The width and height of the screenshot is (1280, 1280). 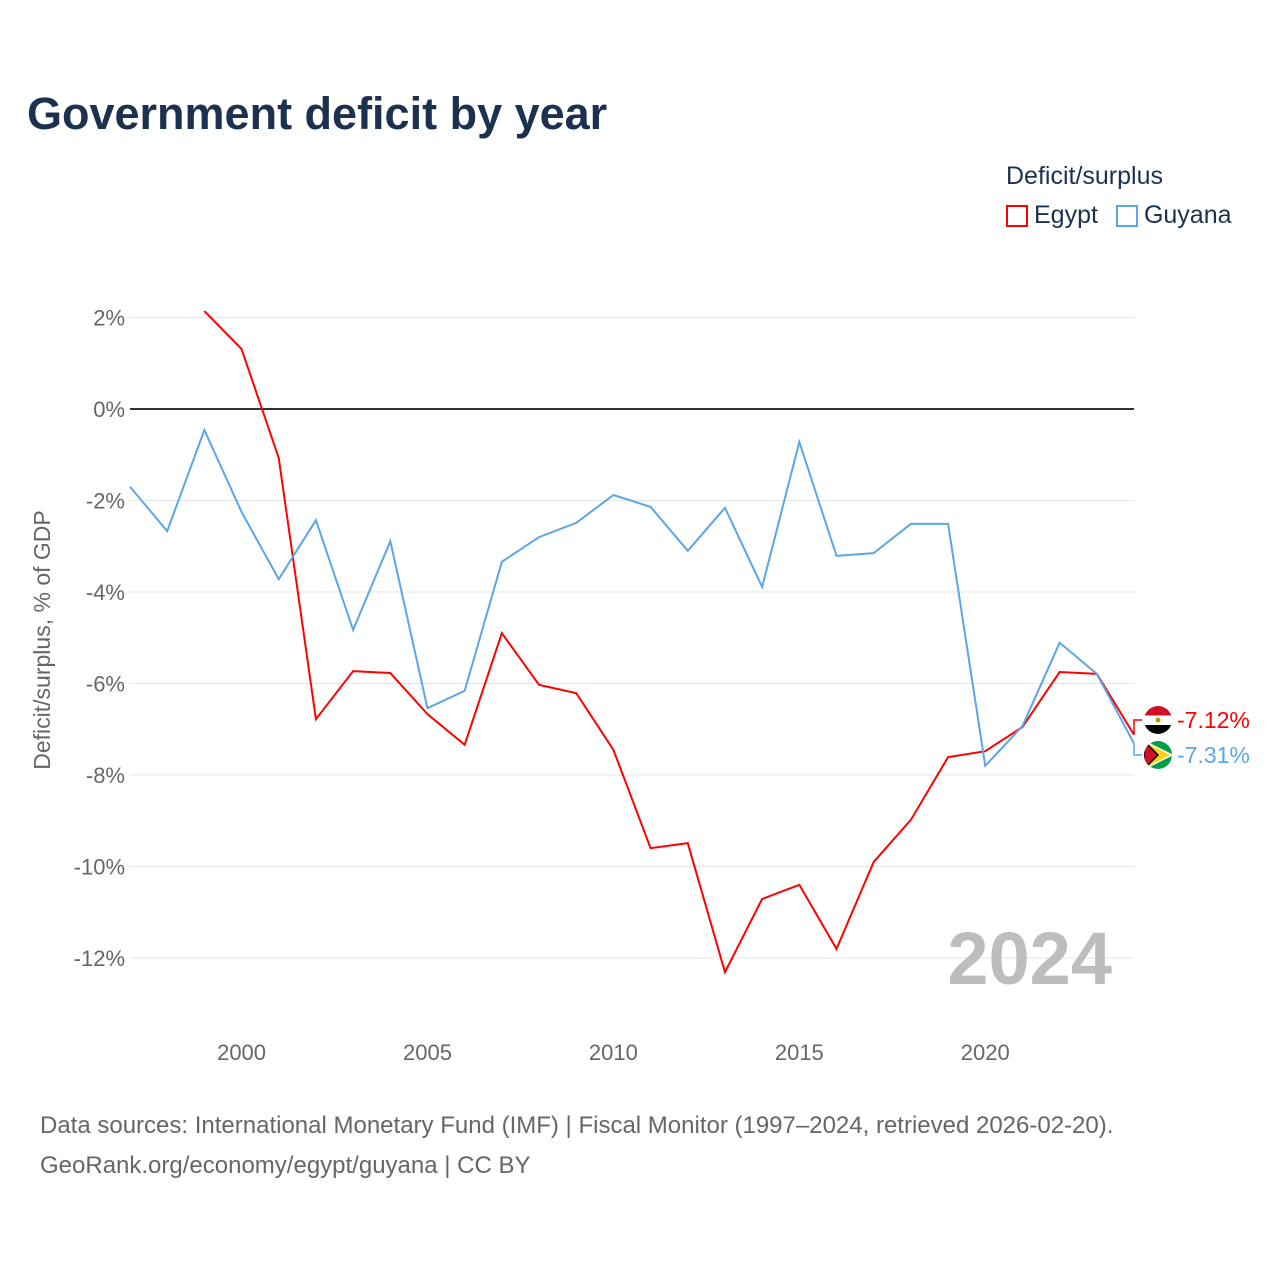 What do you see at coordinates (799, 1052) in the screenshot?
I see `x-tick-label: 2015` at bounding box center [799, 1052].